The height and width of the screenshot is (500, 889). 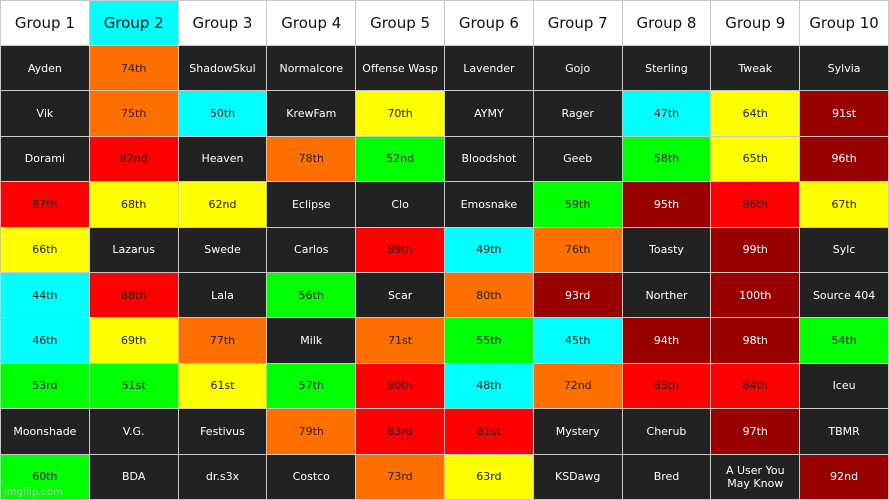 I want to click on grid-cell: 46th, so click(x=45, y=340).